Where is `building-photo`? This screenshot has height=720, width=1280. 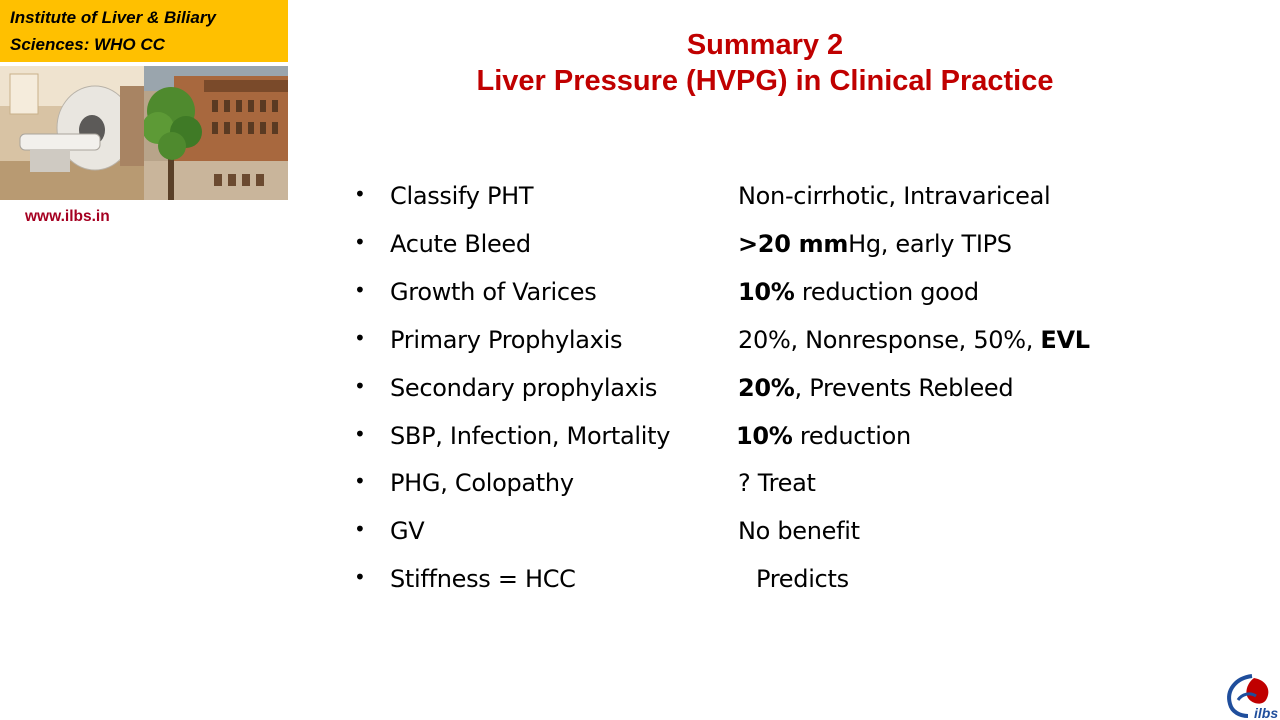 building-photo is located at coordinates (216, 133).